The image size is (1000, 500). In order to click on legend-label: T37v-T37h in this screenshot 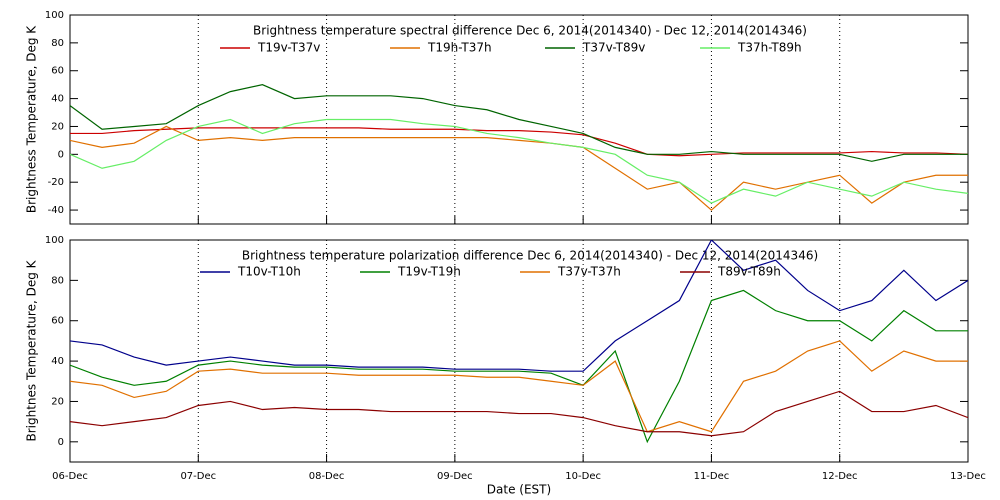, I will do `click(589, 272)`.